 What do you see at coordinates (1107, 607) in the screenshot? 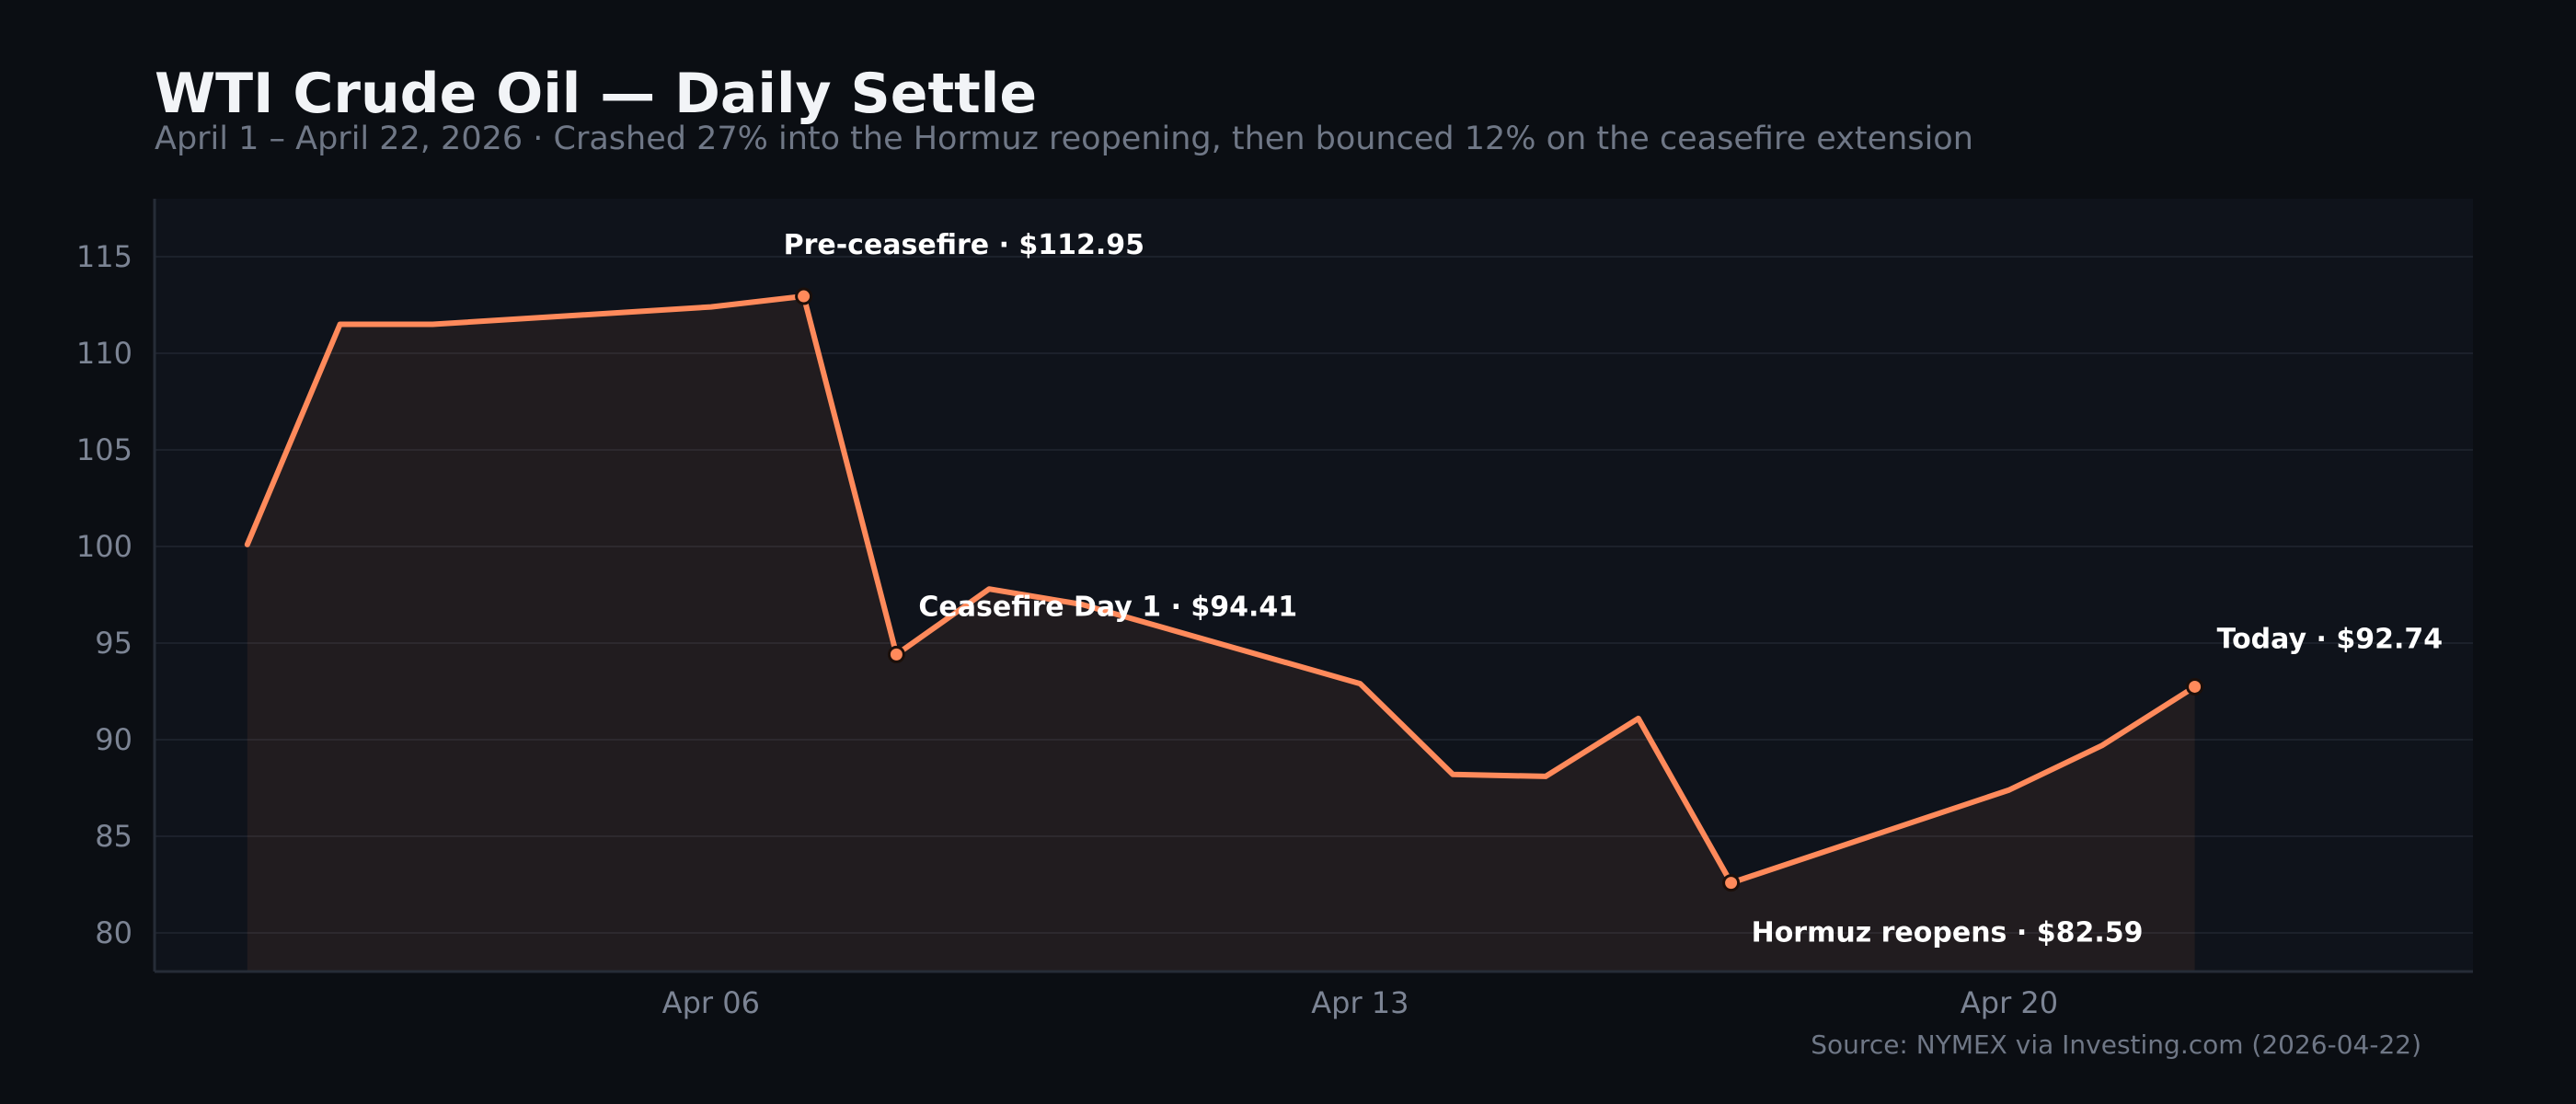
I see `annotation-label: Ceasefire Day 1 · $94.41` at bounding box center [1107, 607].